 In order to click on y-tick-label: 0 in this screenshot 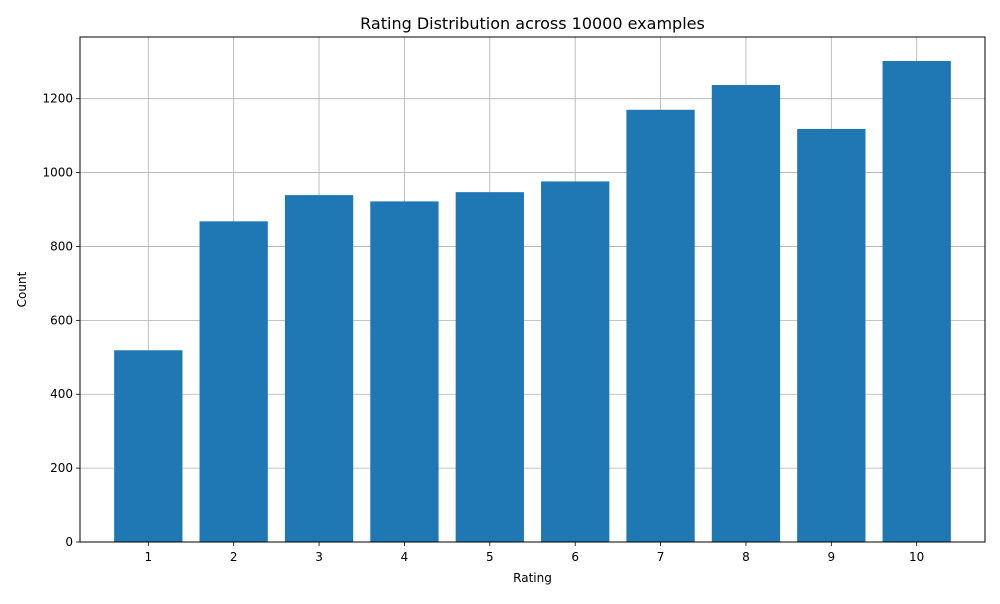, I will do `click(69, 542)`.